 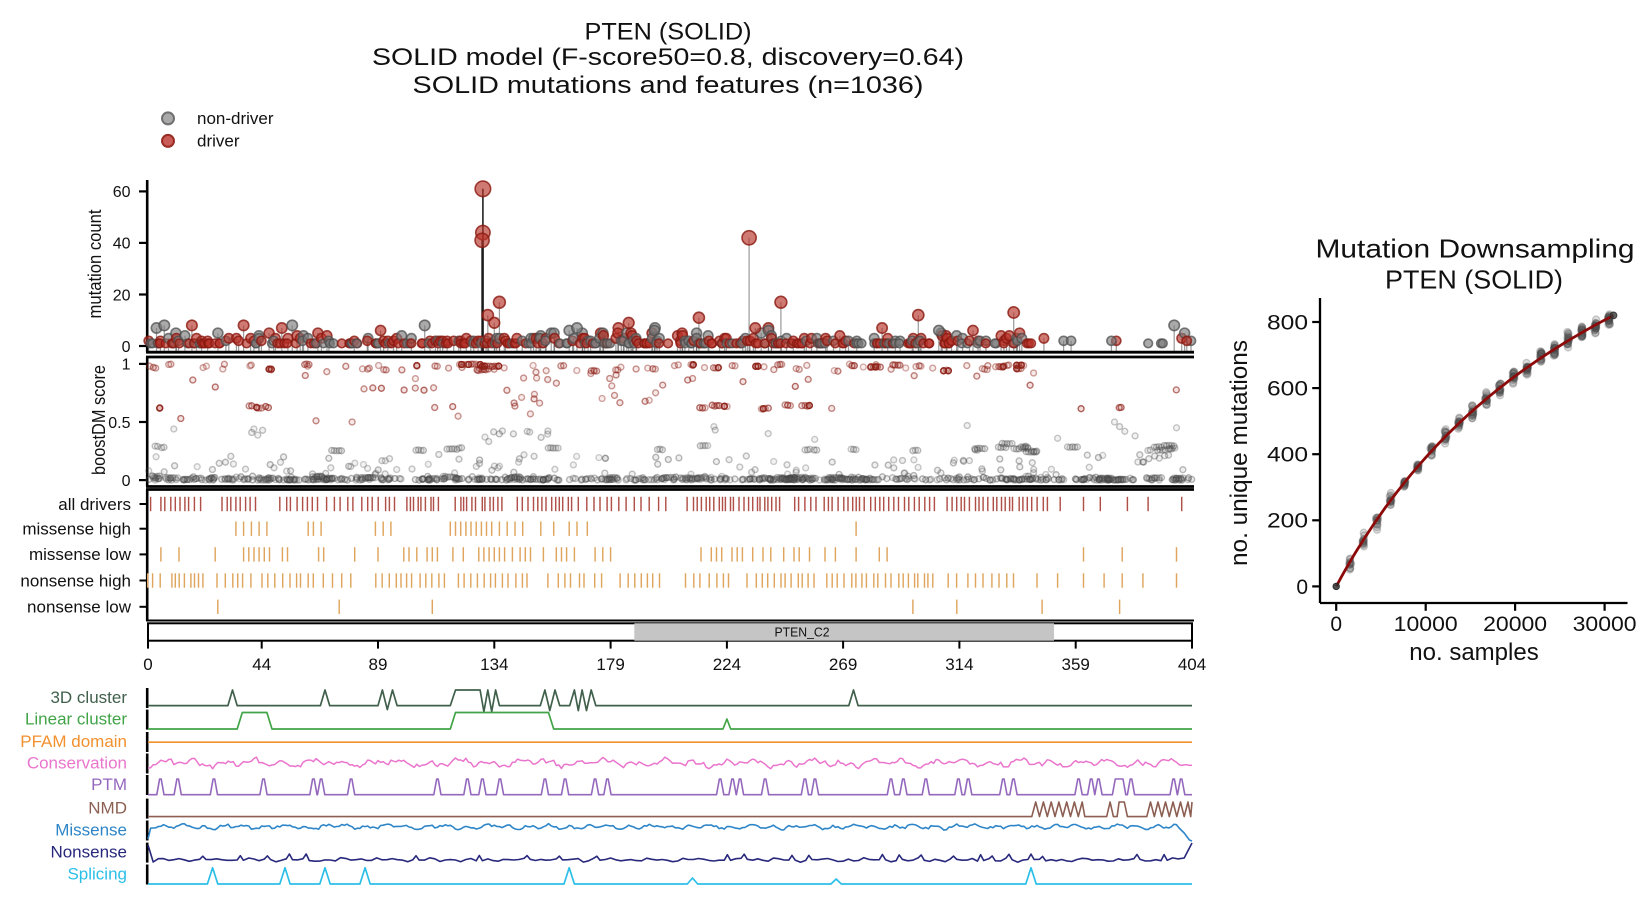 What do you see at coordinates (1192, 664) in the screenshot?
I see `svg-text: 404` at bounding box center [1192, 664].